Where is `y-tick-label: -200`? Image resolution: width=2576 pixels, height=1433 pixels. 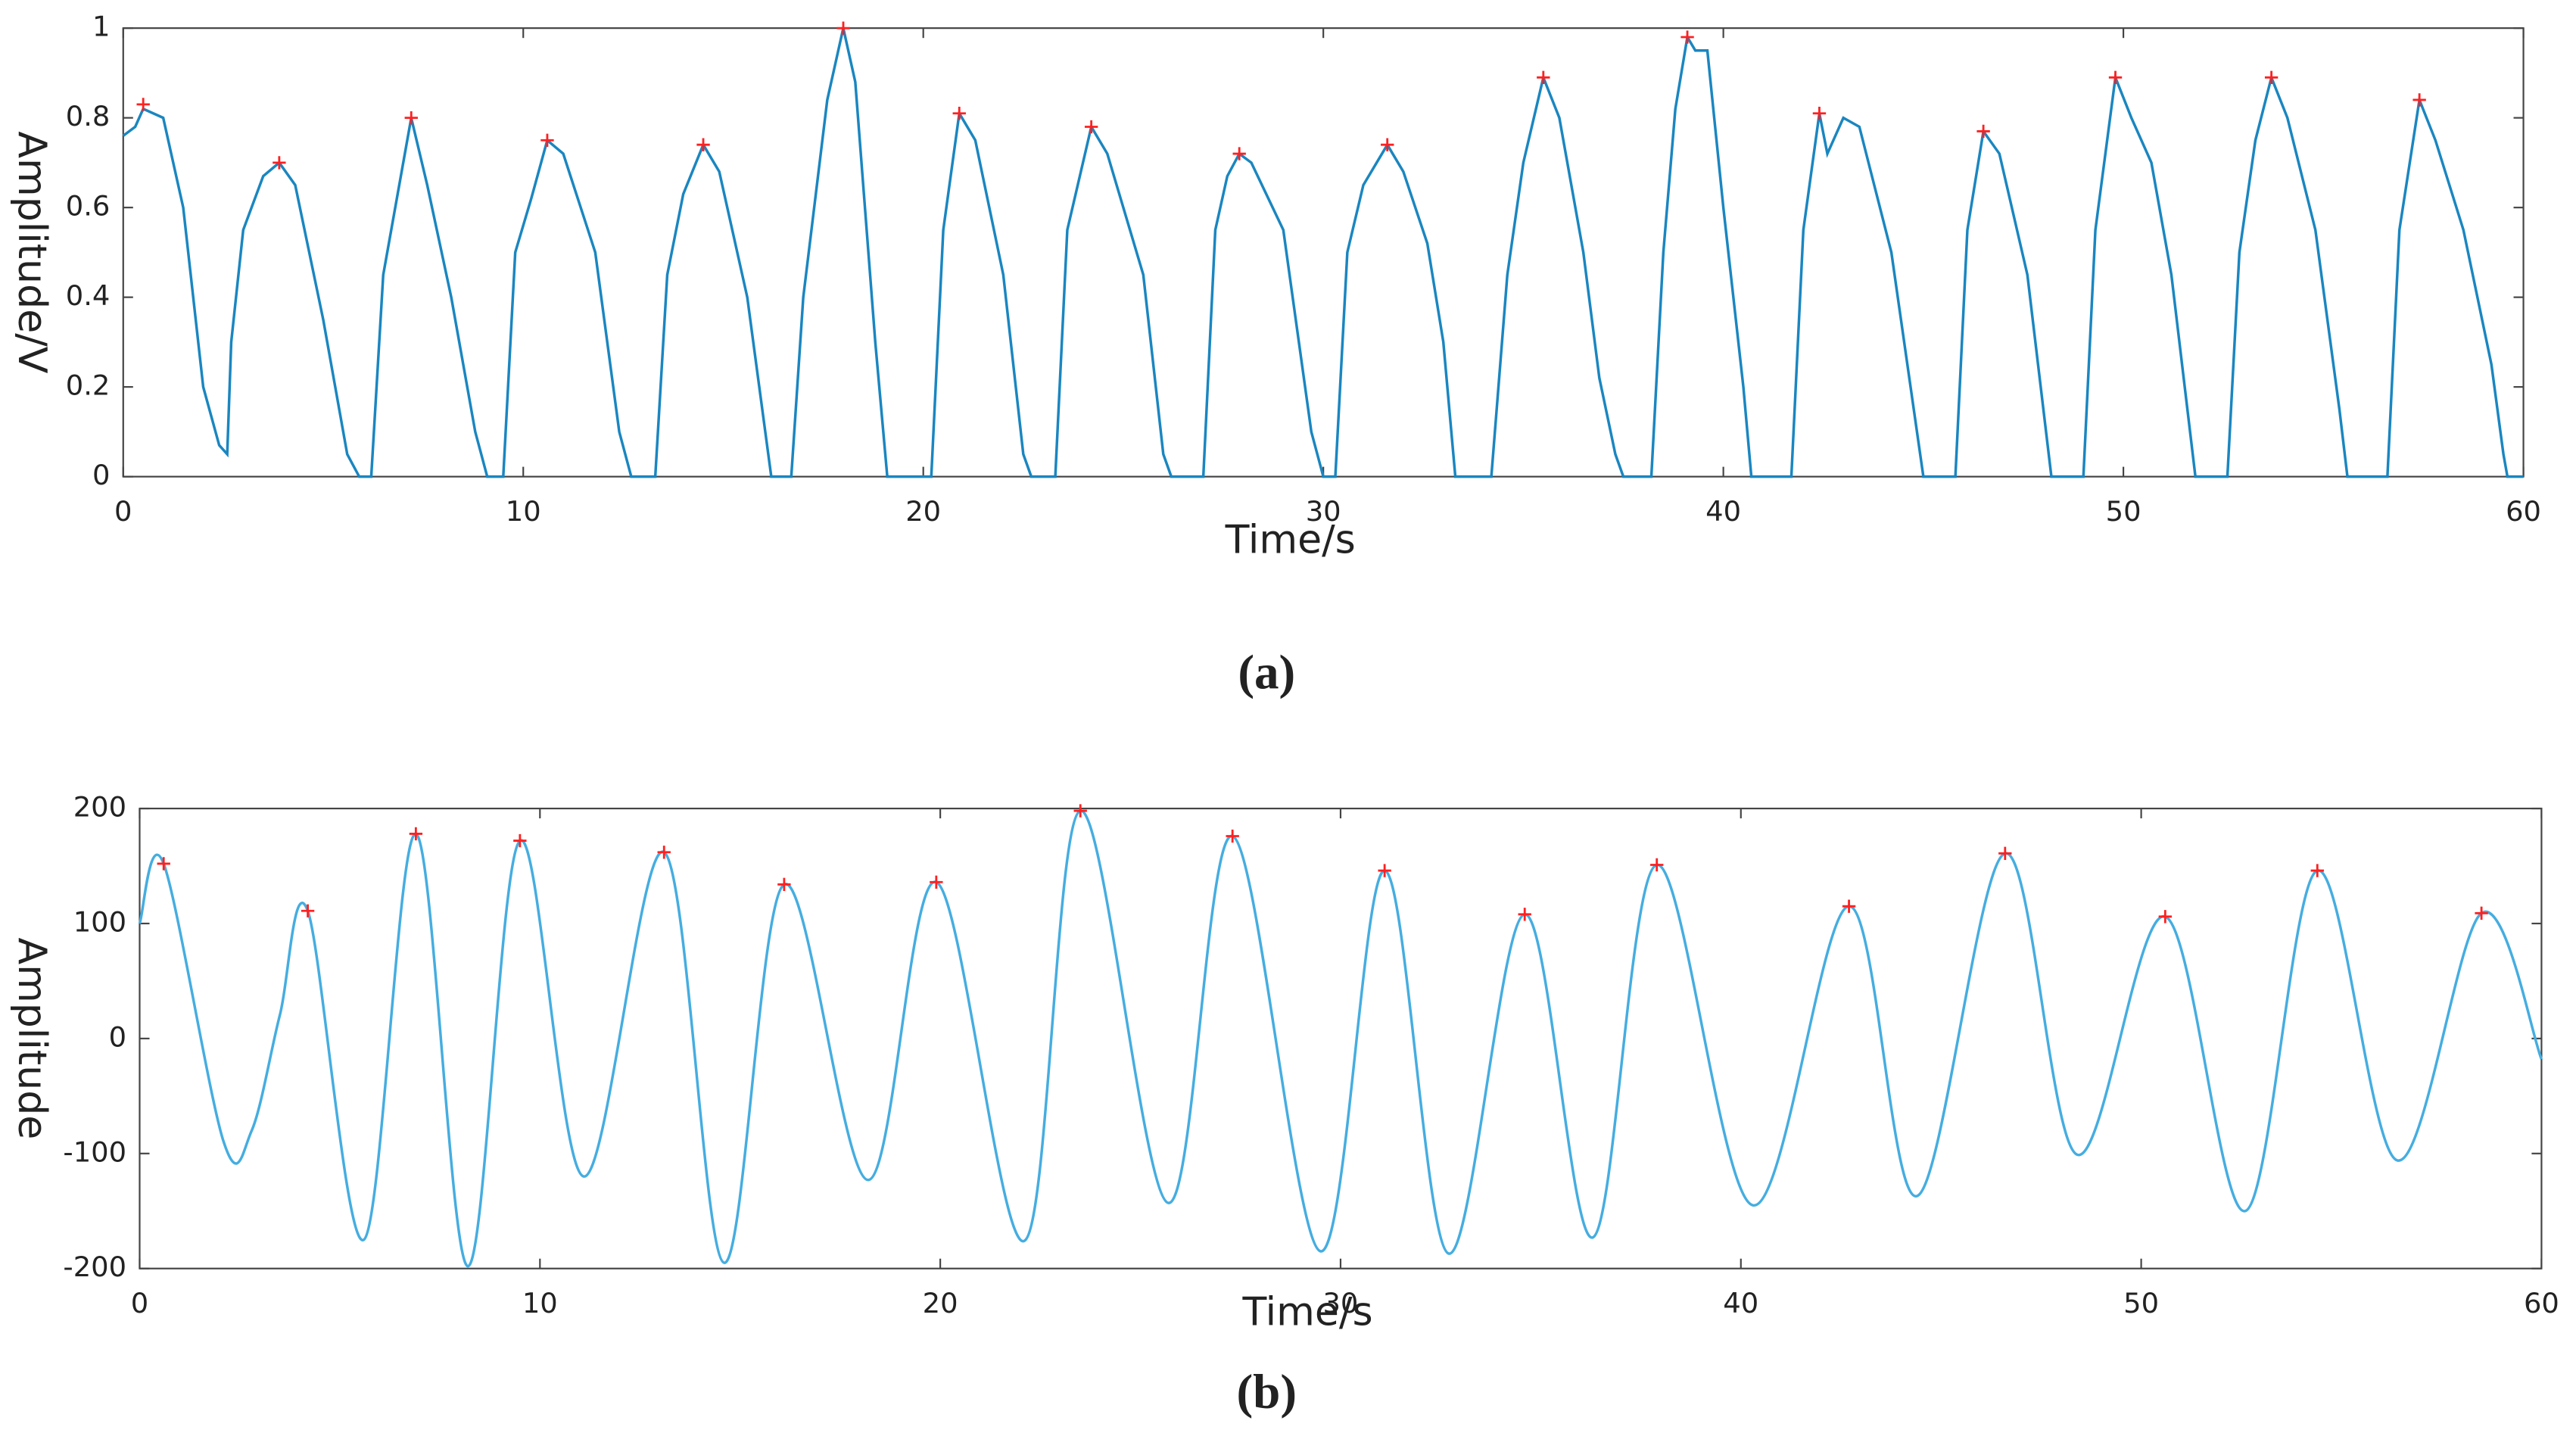 y-tick-label: -200 is located at coordinates (94, 1267).